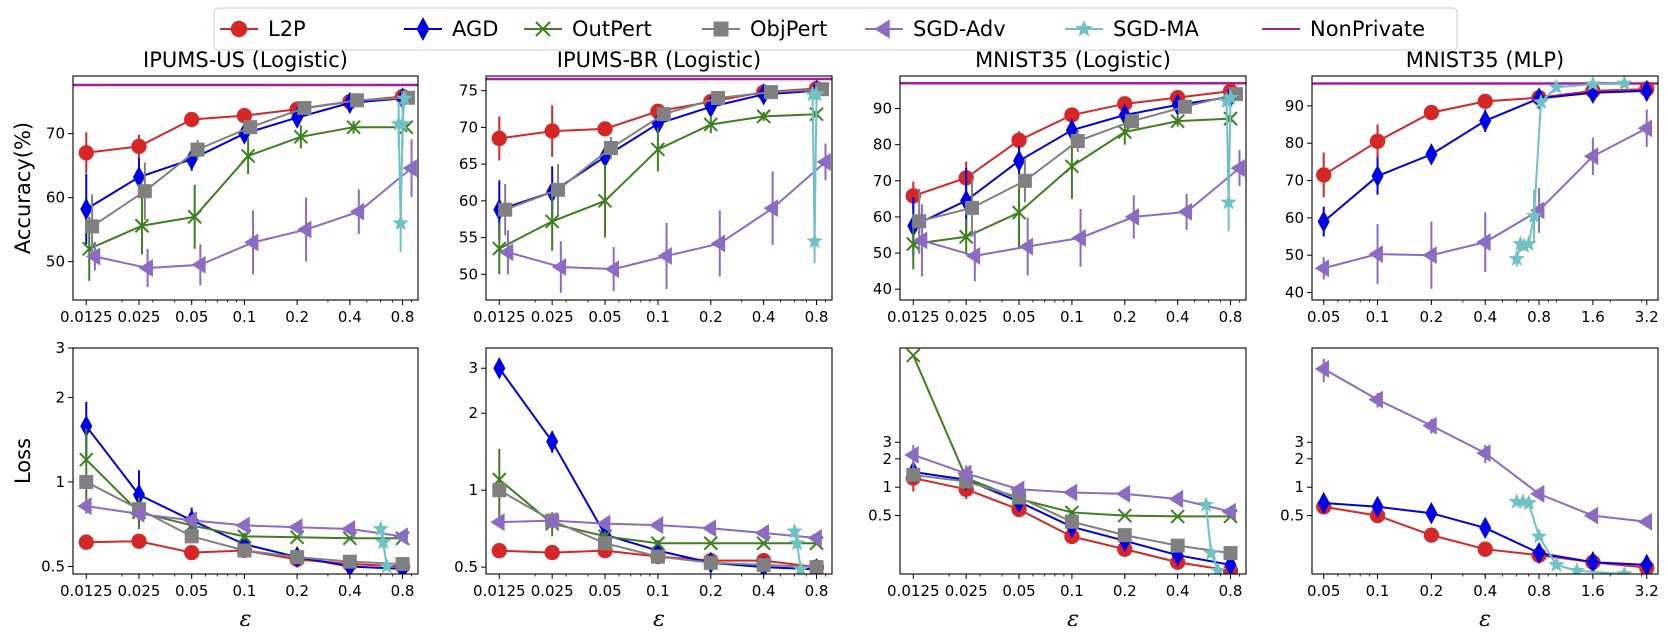 The height and width of the screenshot is (637, 1668). What do you see at coordinates (468, 238) in the screenshot?
I see `y-tick-label: 55` at bounding box center [468, 238].